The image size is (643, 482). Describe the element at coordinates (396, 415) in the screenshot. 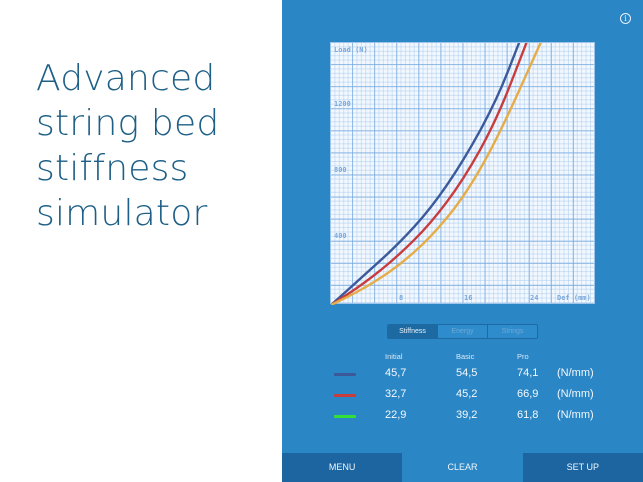

I see `value-initial: 22,9` at that location.